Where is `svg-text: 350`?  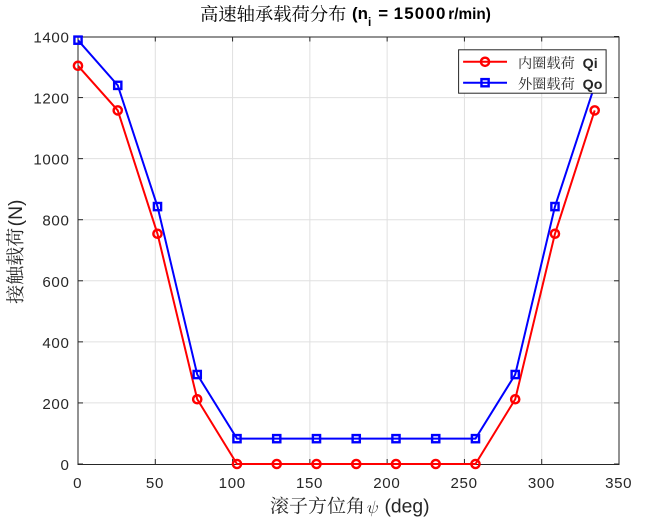 svg-text: 350 is located at coordinates (618, 483).